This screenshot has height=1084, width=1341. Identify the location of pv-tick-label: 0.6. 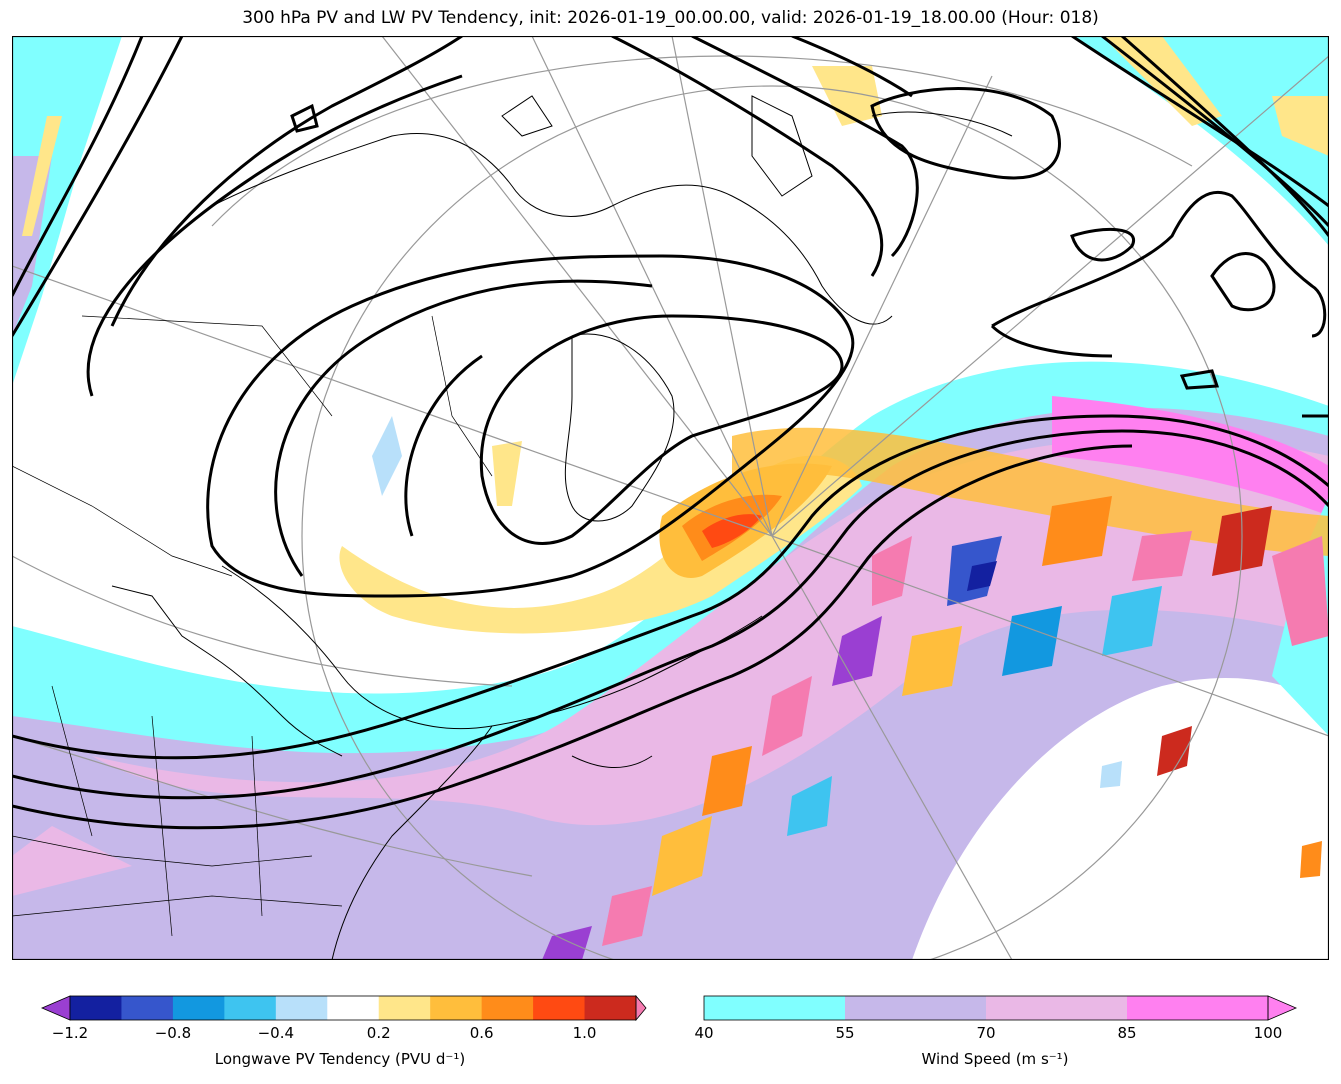
(481, 1033).